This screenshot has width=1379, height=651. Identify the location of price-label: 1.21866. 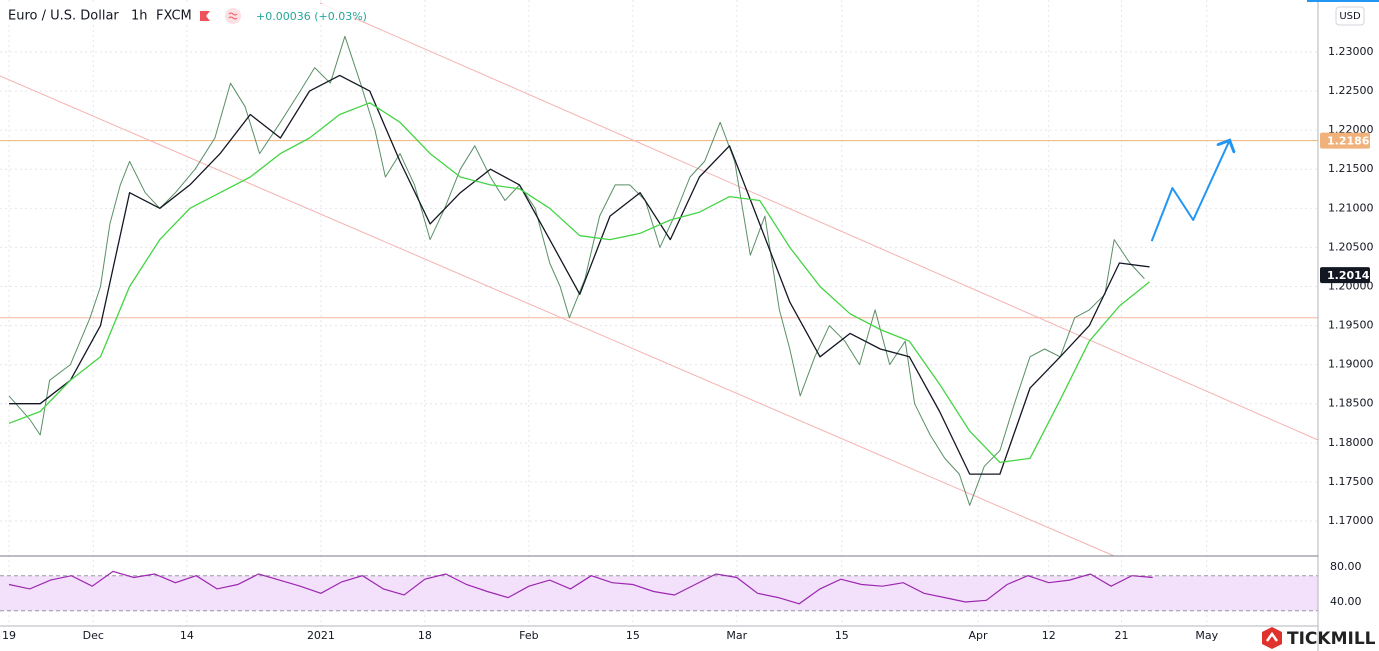
(1352, 141).